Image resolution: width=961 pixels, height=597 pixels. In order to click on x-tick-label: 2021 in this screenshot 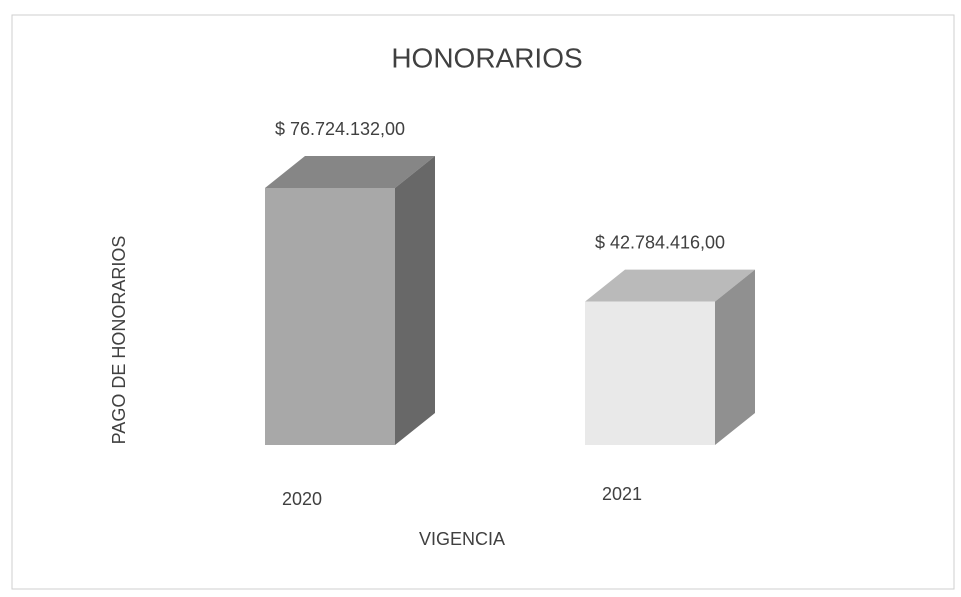, I will do `click(622, 494)`.